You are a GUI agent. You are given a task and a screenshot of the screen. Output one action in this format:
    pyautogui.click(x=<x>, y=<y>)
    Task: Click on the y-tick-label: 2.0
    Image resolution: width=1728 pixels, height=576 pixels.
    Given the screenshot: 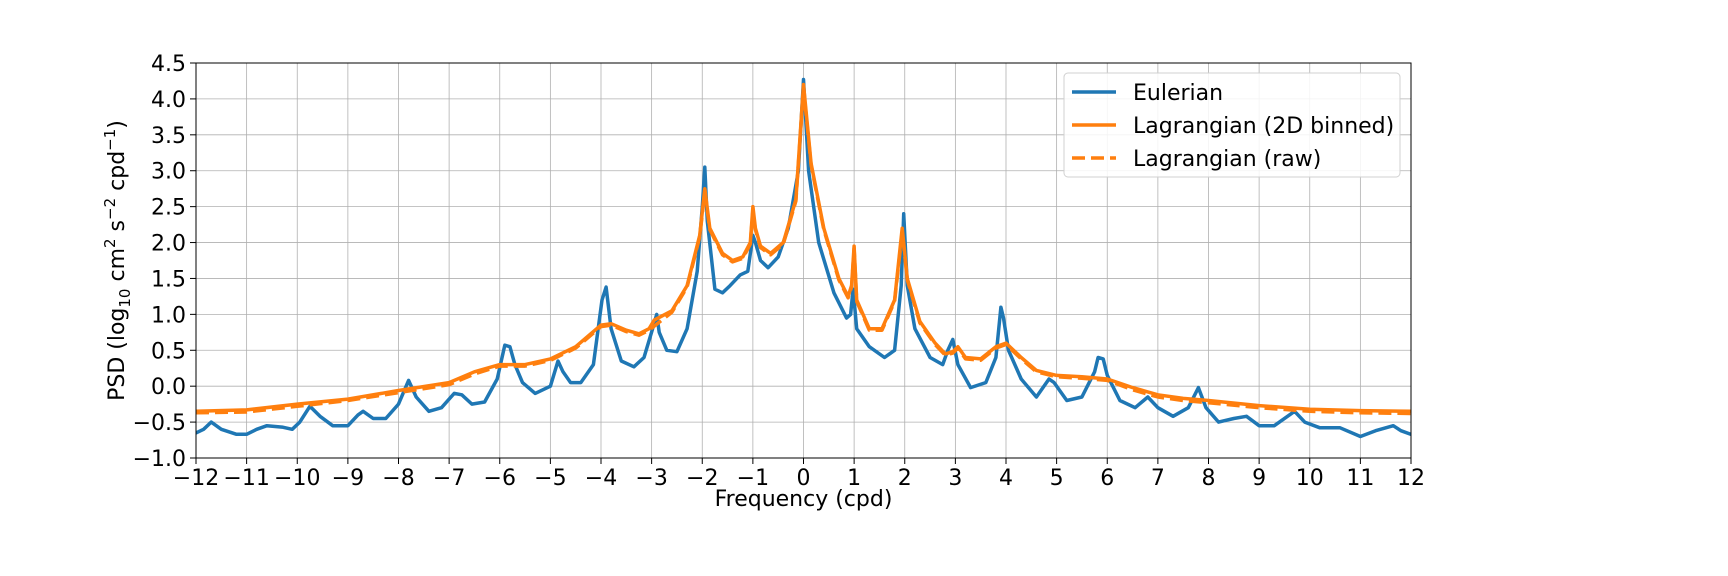 What is the action you would take?
    pyautogui.click(x=168, y=244)
    